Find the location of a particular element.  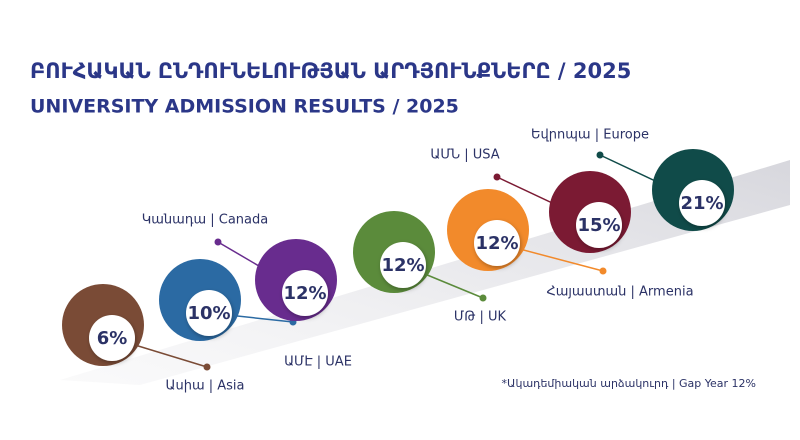

region-label: Հայաստան | Armenia is located at coordinates (619, 292).